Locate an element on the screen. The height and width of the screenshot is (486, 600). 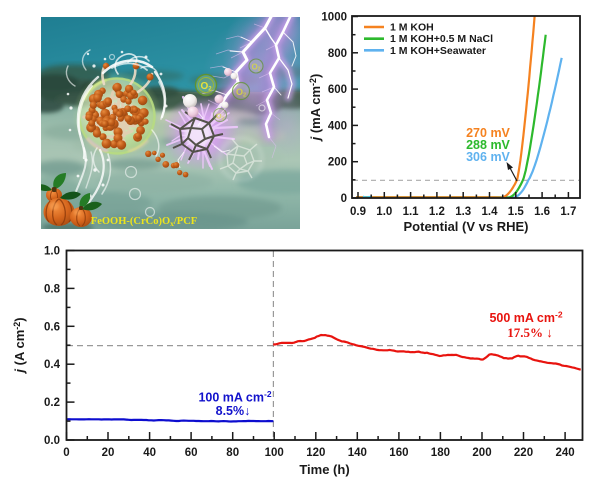
svg-text: 100 mA cm-2 is located at coordinates (234, 397).